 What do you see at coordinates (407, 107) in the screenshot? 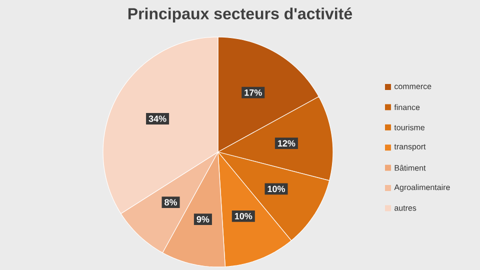
I see `legend-label: finance` at bounding box center [407, 107].